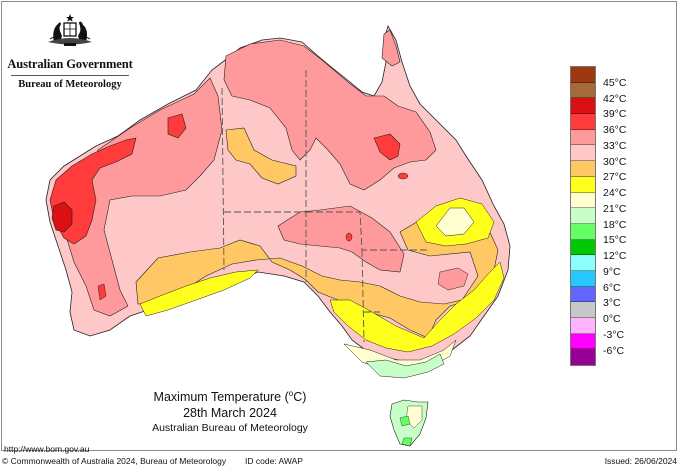  Describe the element at coordinates (144, 197) in the screenshot. I see `zone-33c-west` at that location.